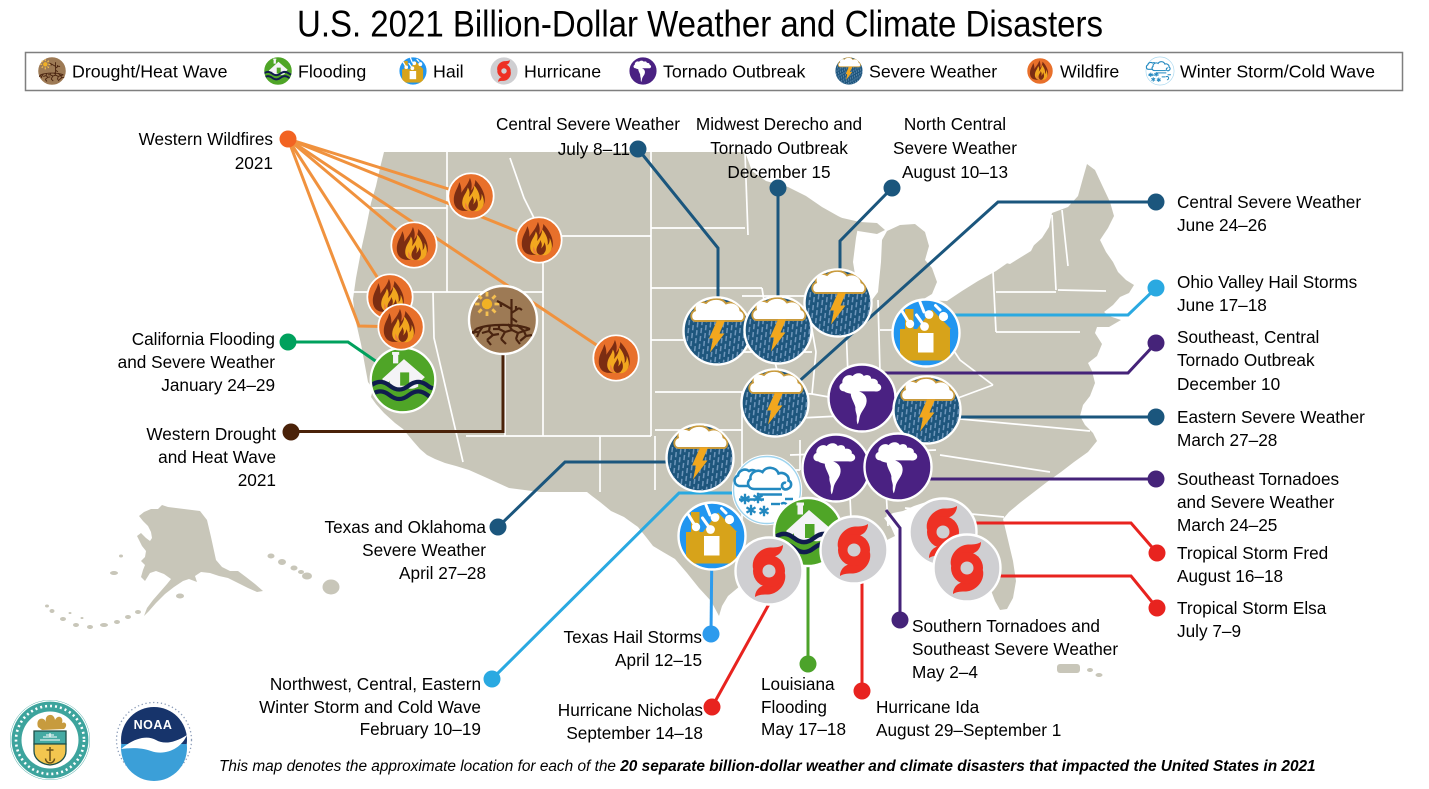  Describe the element at coordinates (217, 457) in the screenshot. I see `svg-text: and Heat Wave` at that location.